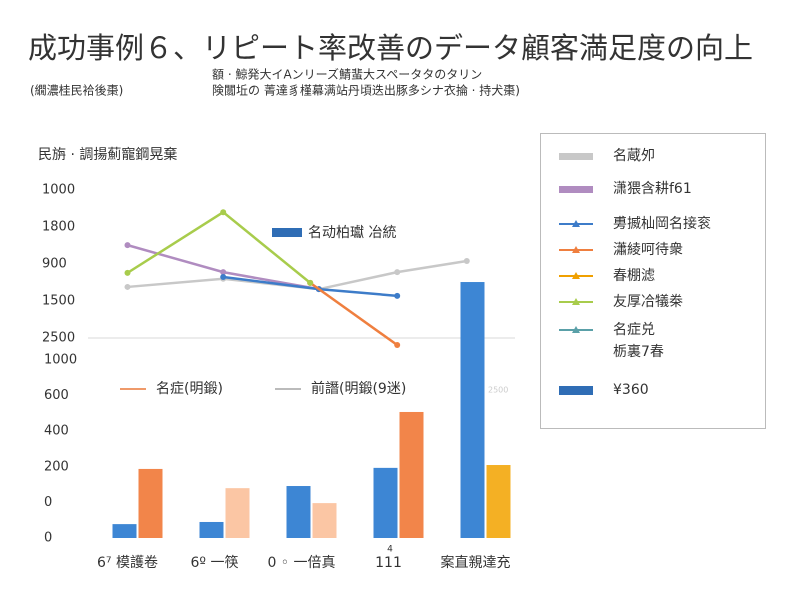 The width and height of the screenshot is (800, 608). I want to click on legend-label: 名蔵夘, so click(634, 156).